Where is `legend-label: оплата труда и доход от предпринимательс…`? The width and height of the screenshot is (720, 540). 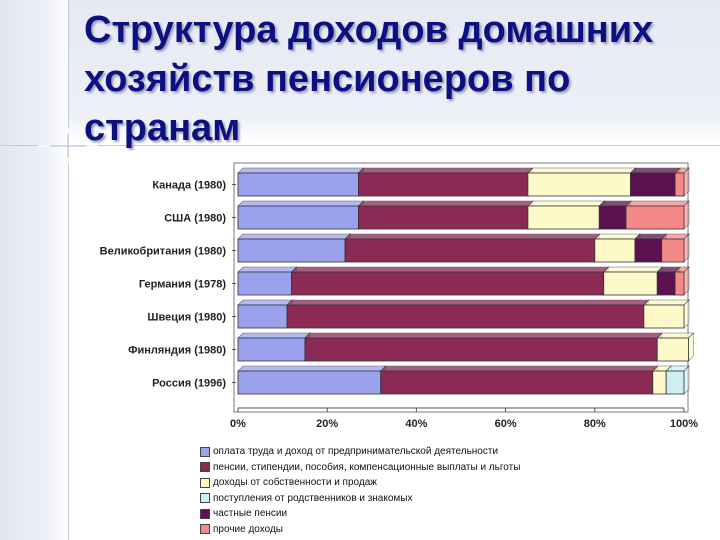
legend-label: оплата труда и доход от предпринимательс… is located at coordinates (356, 452).